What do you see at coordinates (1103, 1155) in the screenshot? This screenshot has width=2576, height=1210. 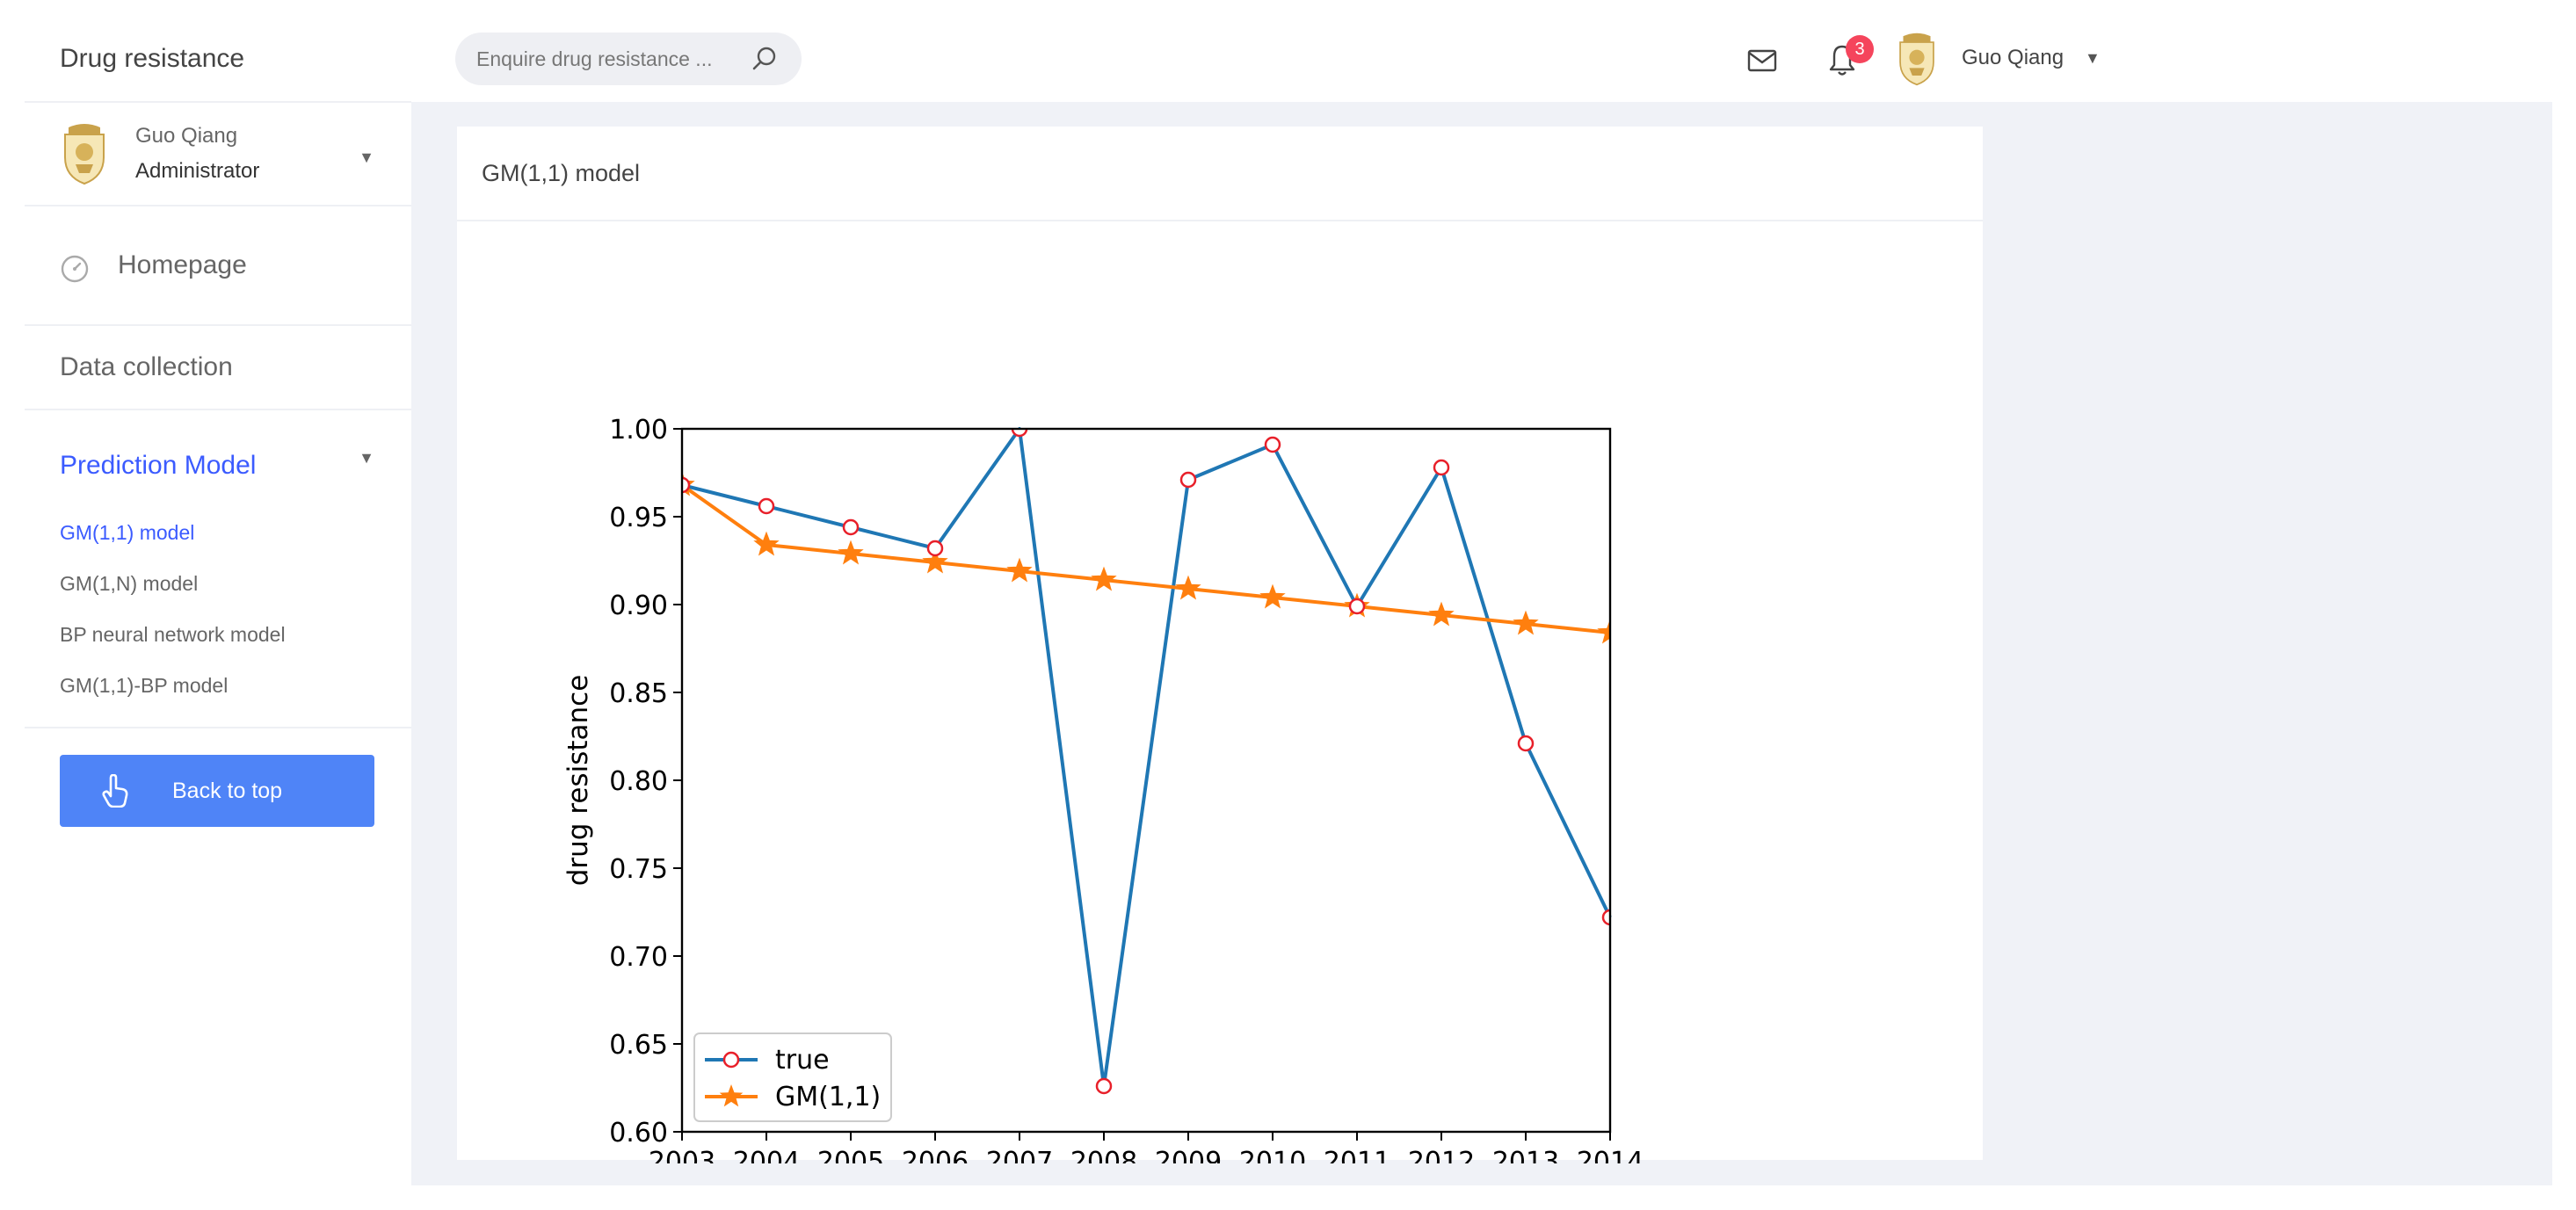 I see `x-tick-label: 2008` at bounding box center [1103, 1155].